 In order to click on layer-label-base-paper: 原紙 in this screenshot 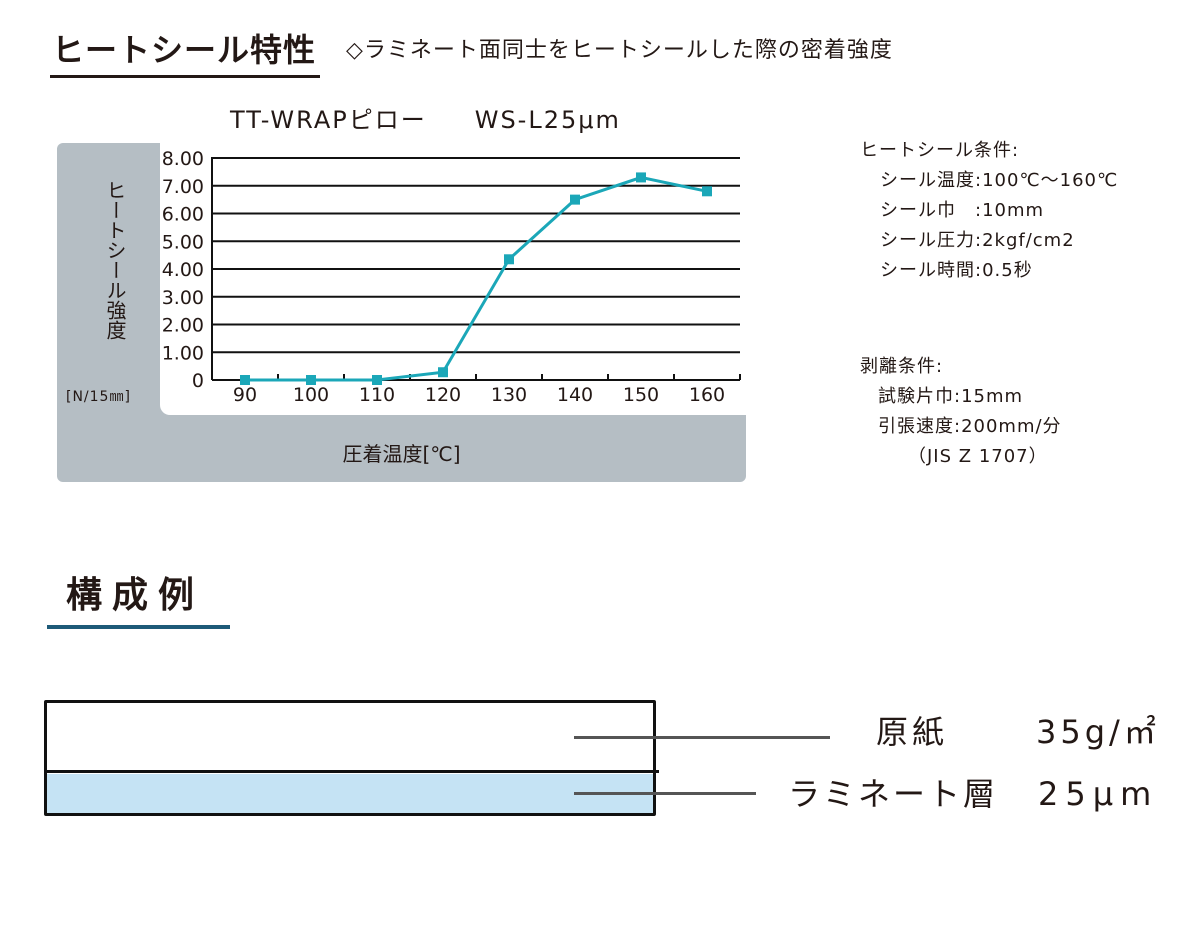, I will do `click(912, 732)`.